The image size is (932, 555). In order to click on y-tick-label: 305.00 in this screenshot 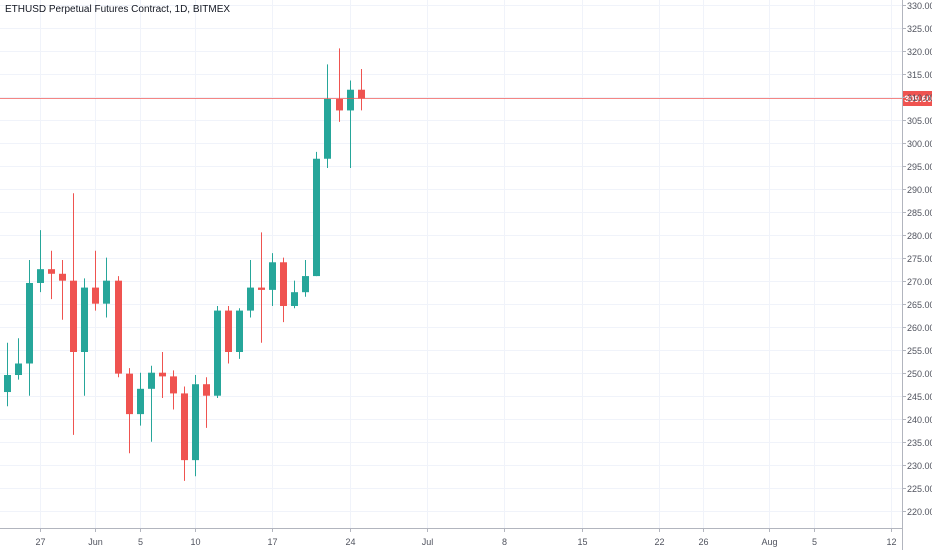, I will do `click(919, 121)`.